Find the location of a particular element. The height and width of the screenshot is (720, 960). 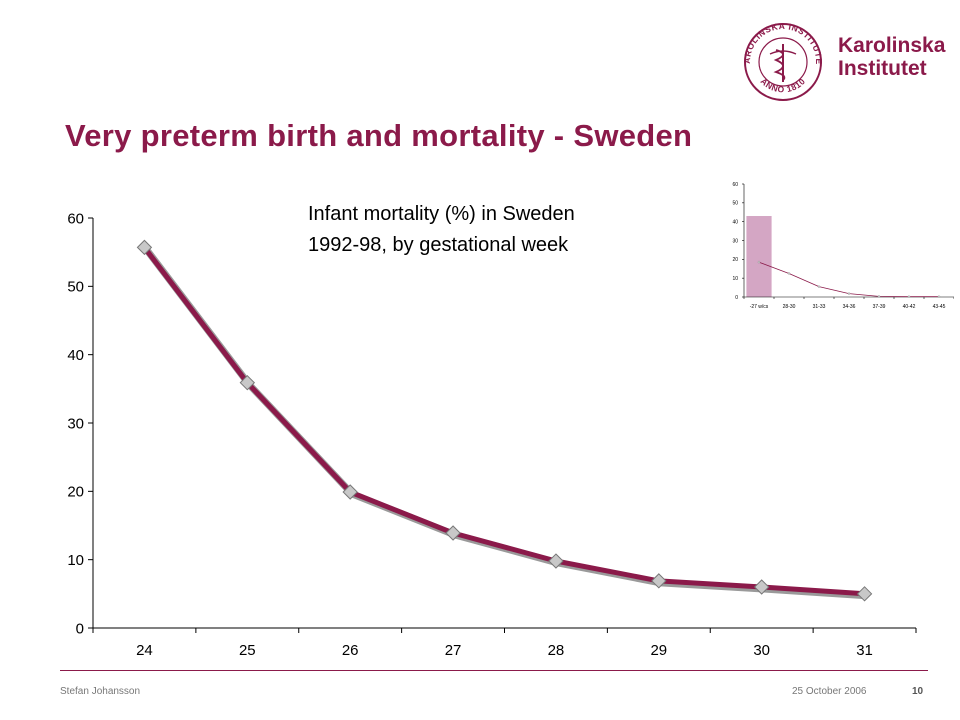

inset-series-line is located at coordinates (848, 279).